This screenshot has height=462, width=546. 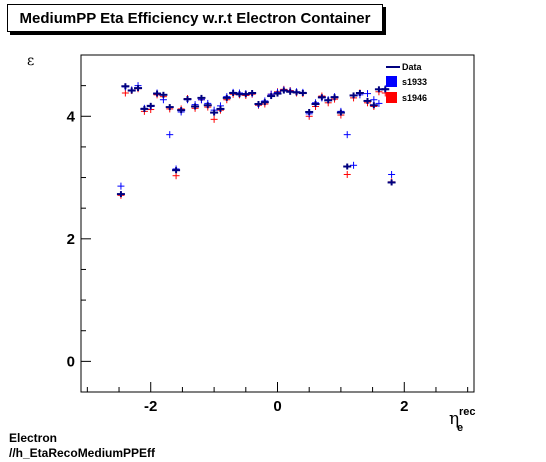 I want to click on series-layer, so click(x=256, y=140).